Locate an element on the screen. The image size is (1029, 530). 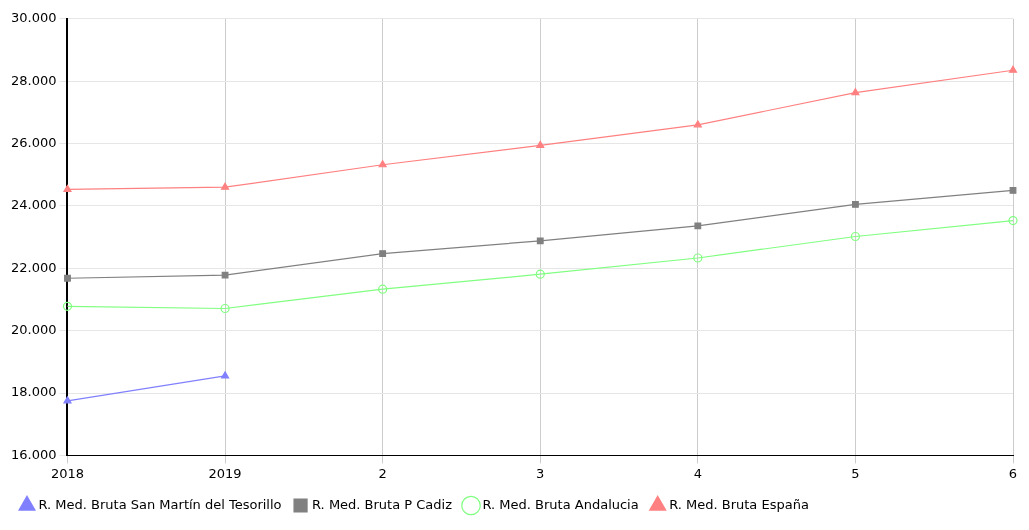
legend-label: R. Med. Bruta P Cadiz is located at coordinates (382, 504).